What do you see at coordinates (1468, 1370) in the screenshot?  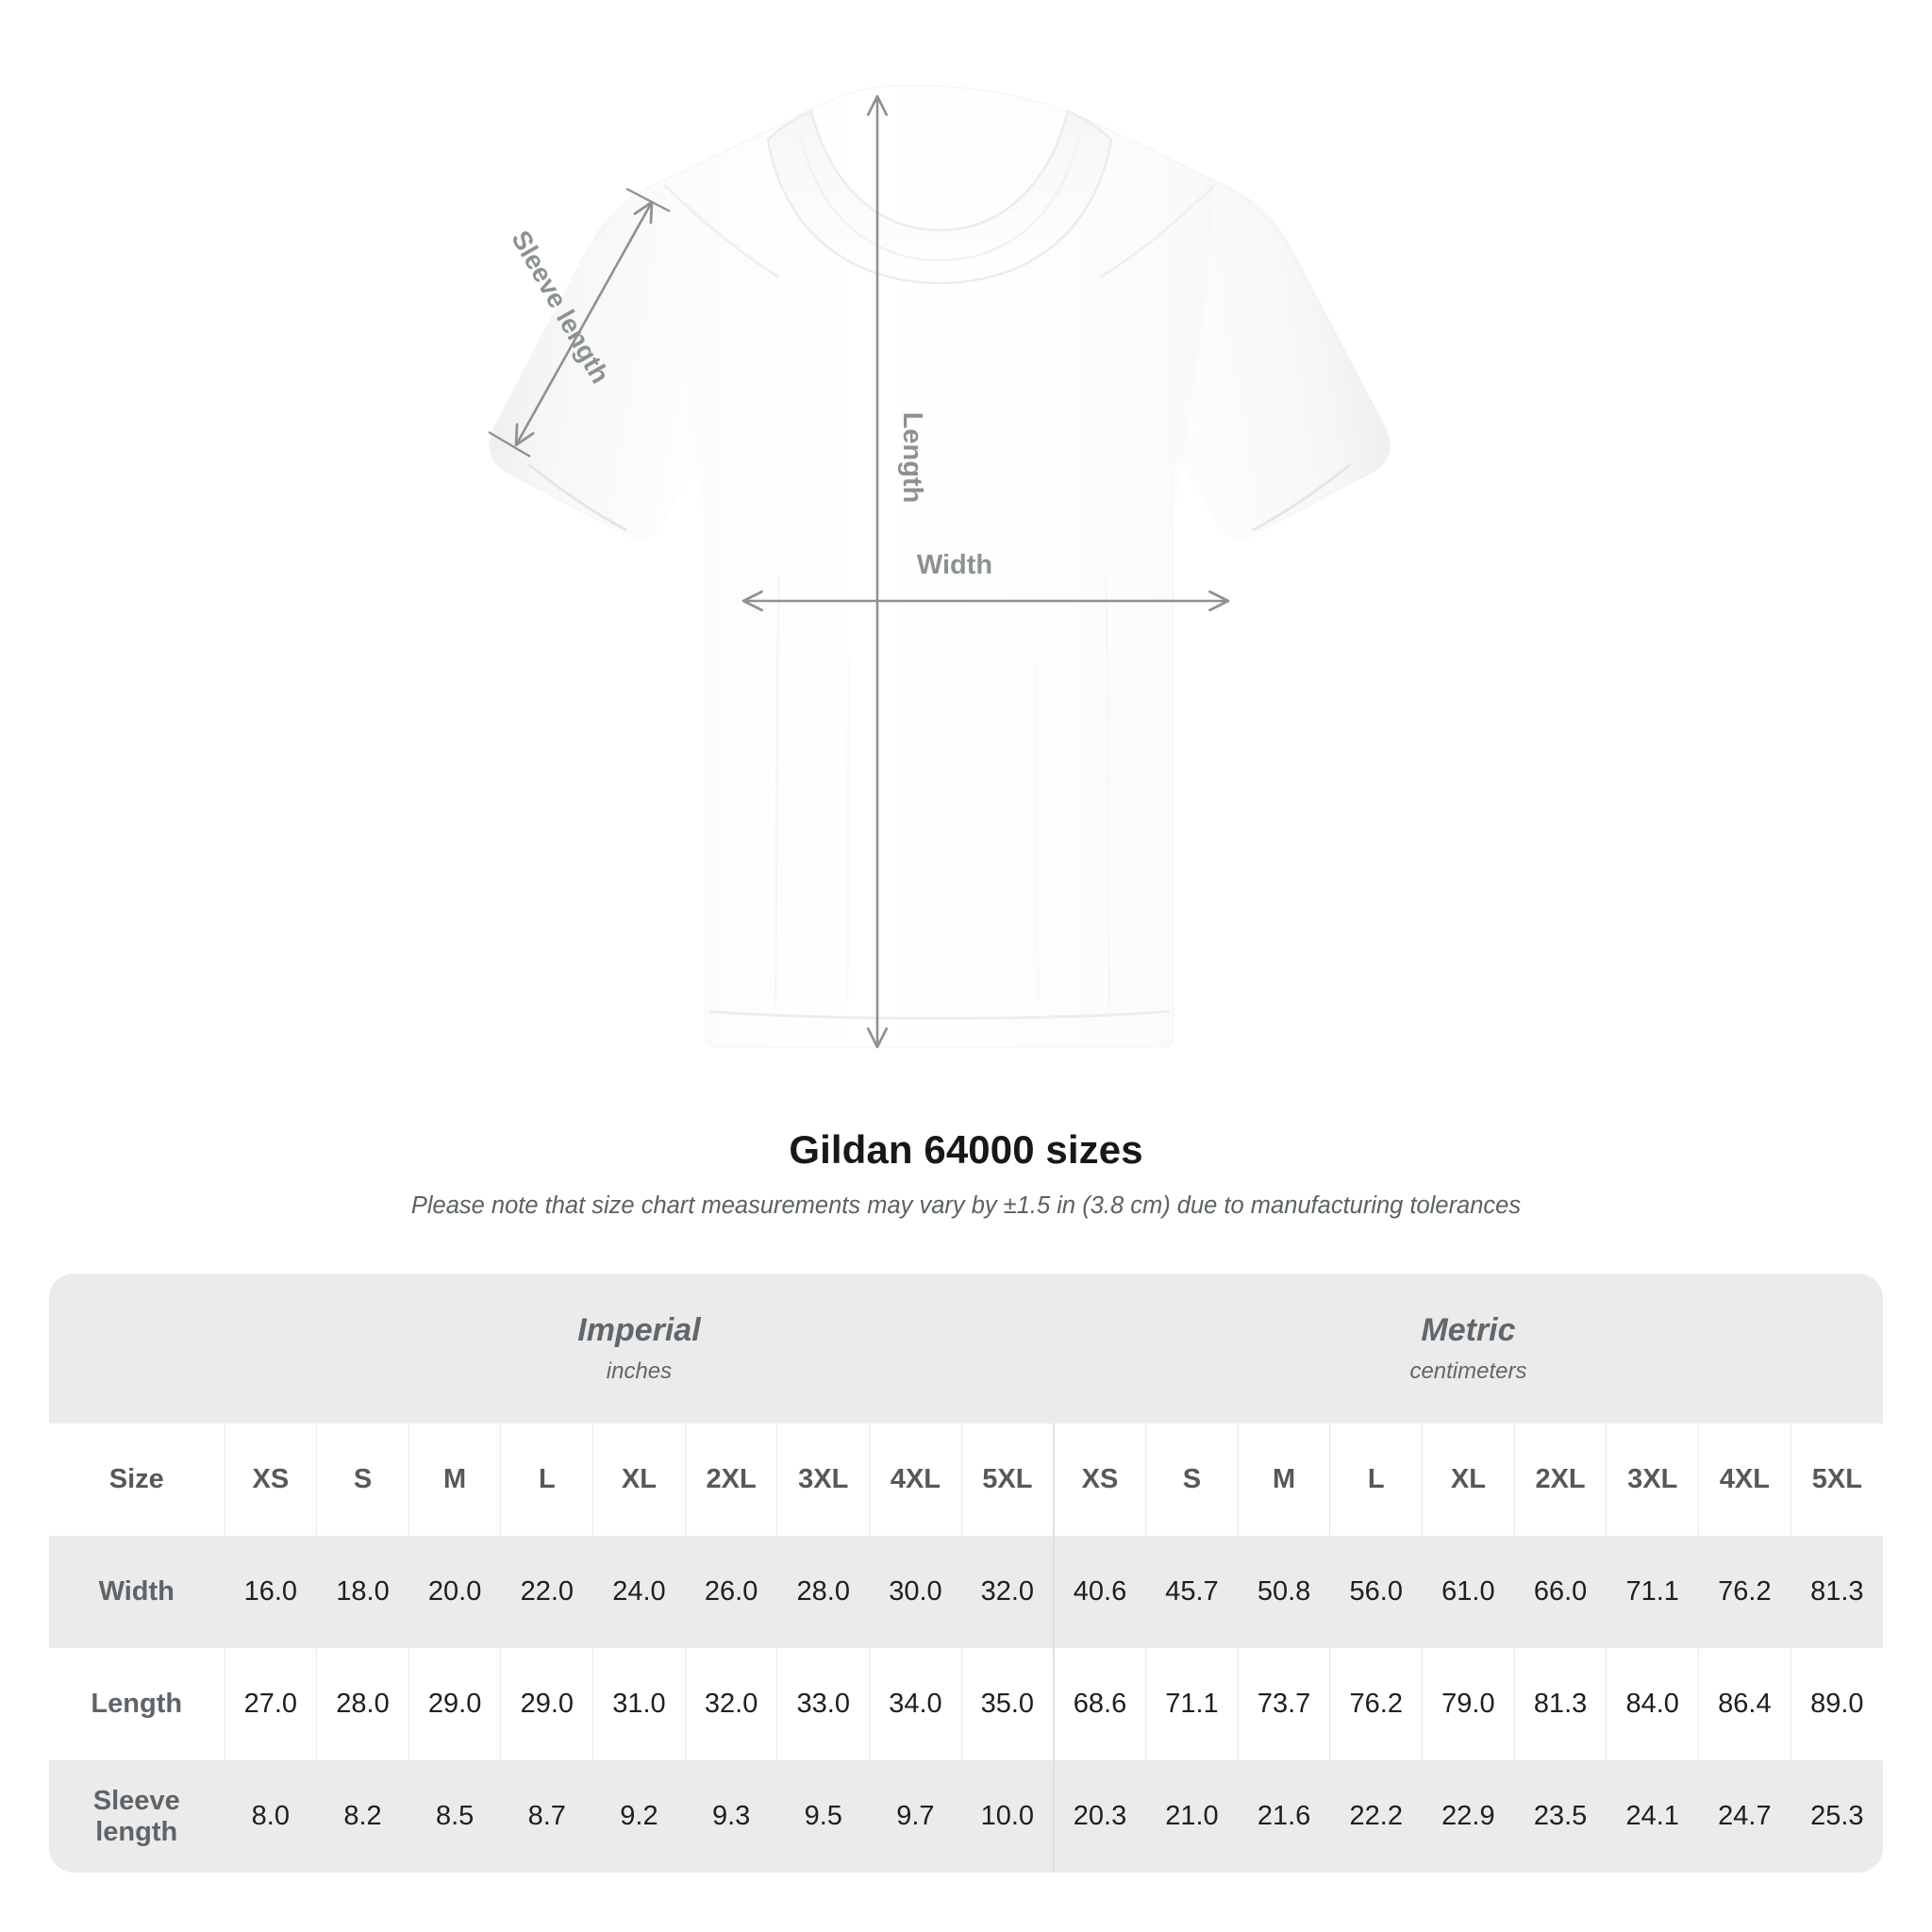 I see `unit-subtitle: centimeters` at bounding box center [1468, 1370].